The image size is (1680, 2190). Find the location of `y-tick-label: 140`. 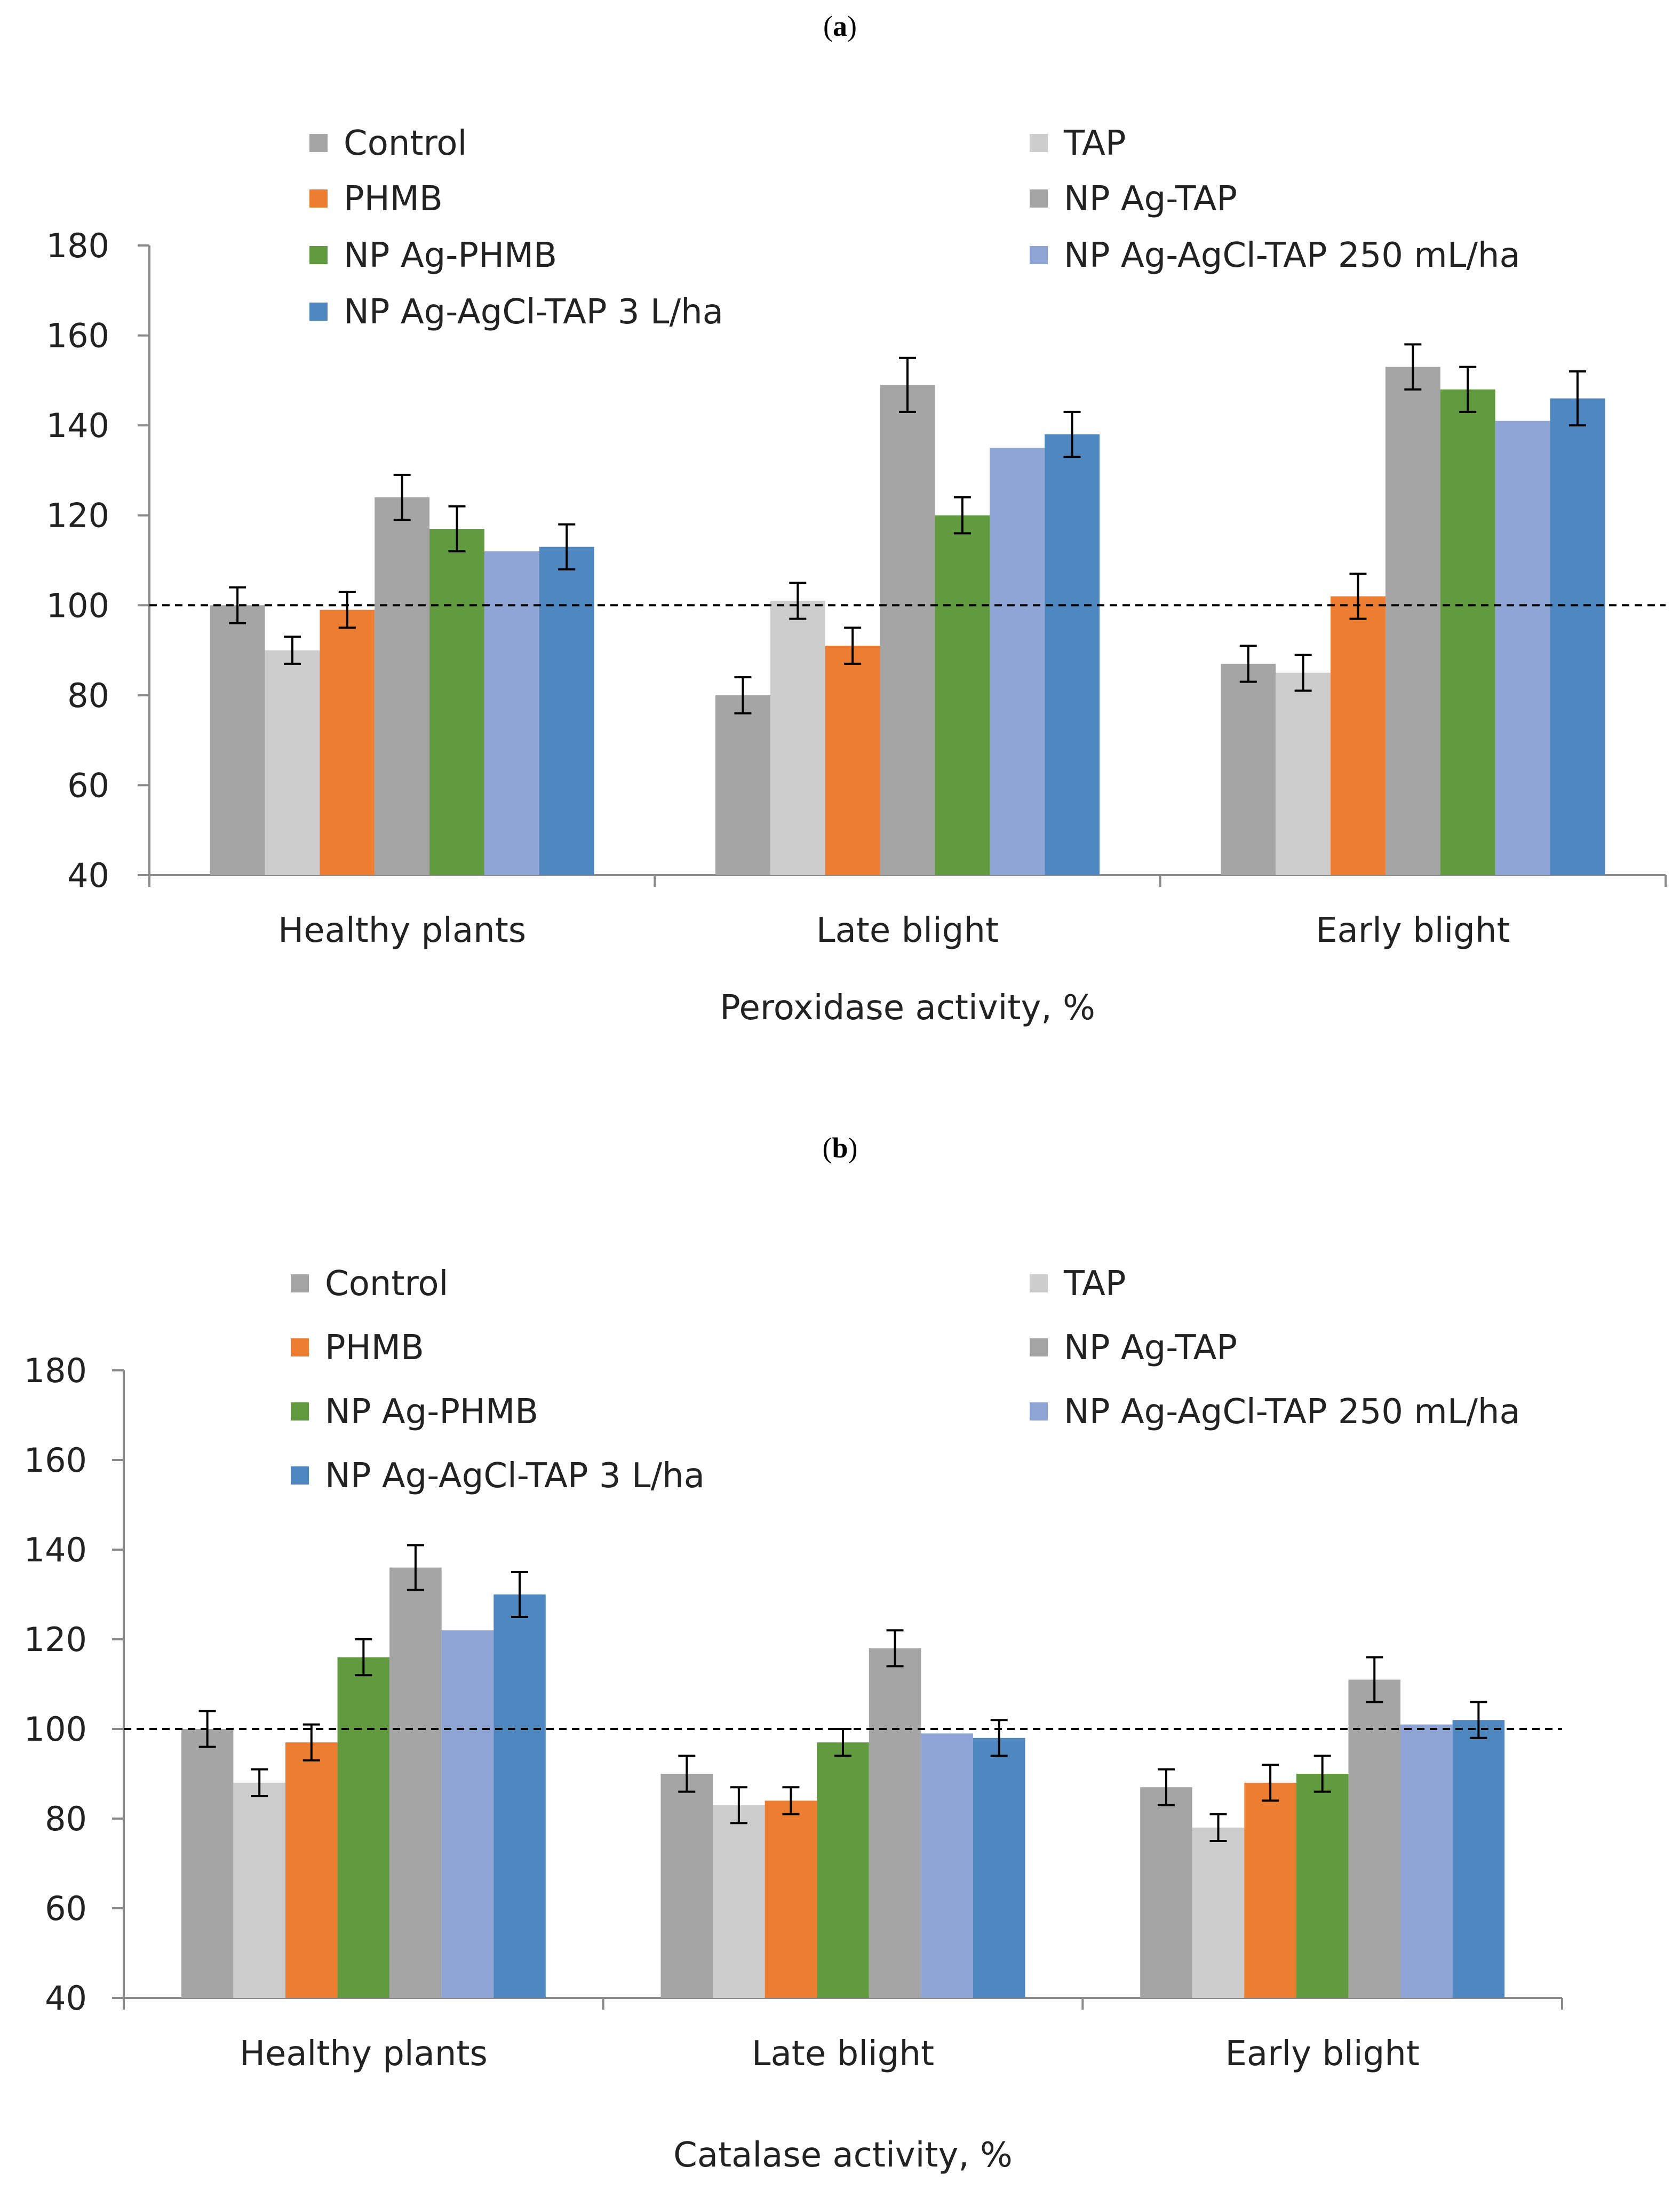

y-tick-label: 140 is located at coordinates (77, 425).